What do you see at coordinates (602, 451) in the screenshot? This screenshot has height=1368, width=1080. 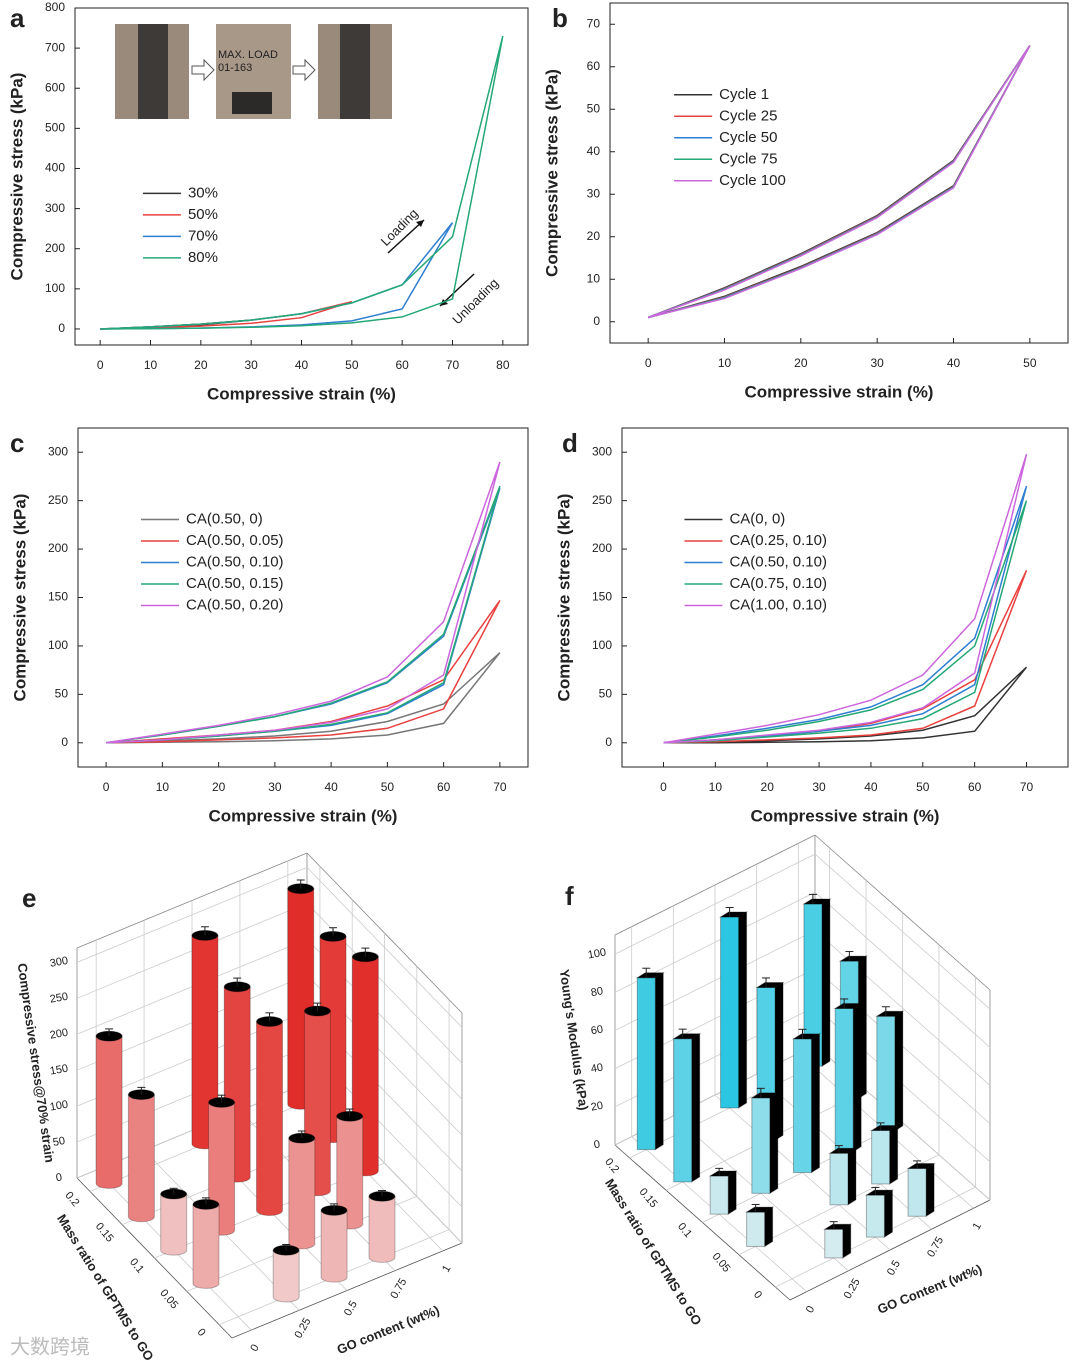 I see `y-tick-label: 300` at bounding box center [602, 451].